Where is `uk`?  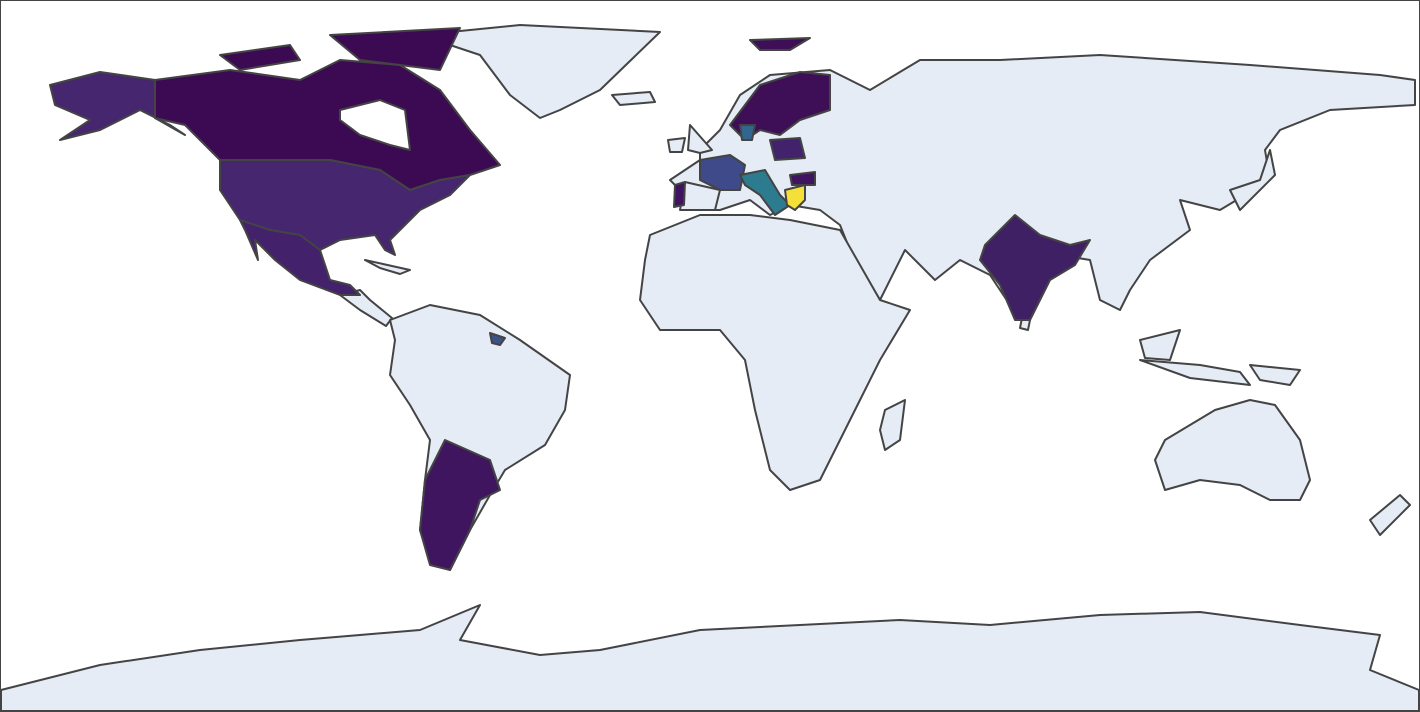
uk is located at coordinates (700, 139).